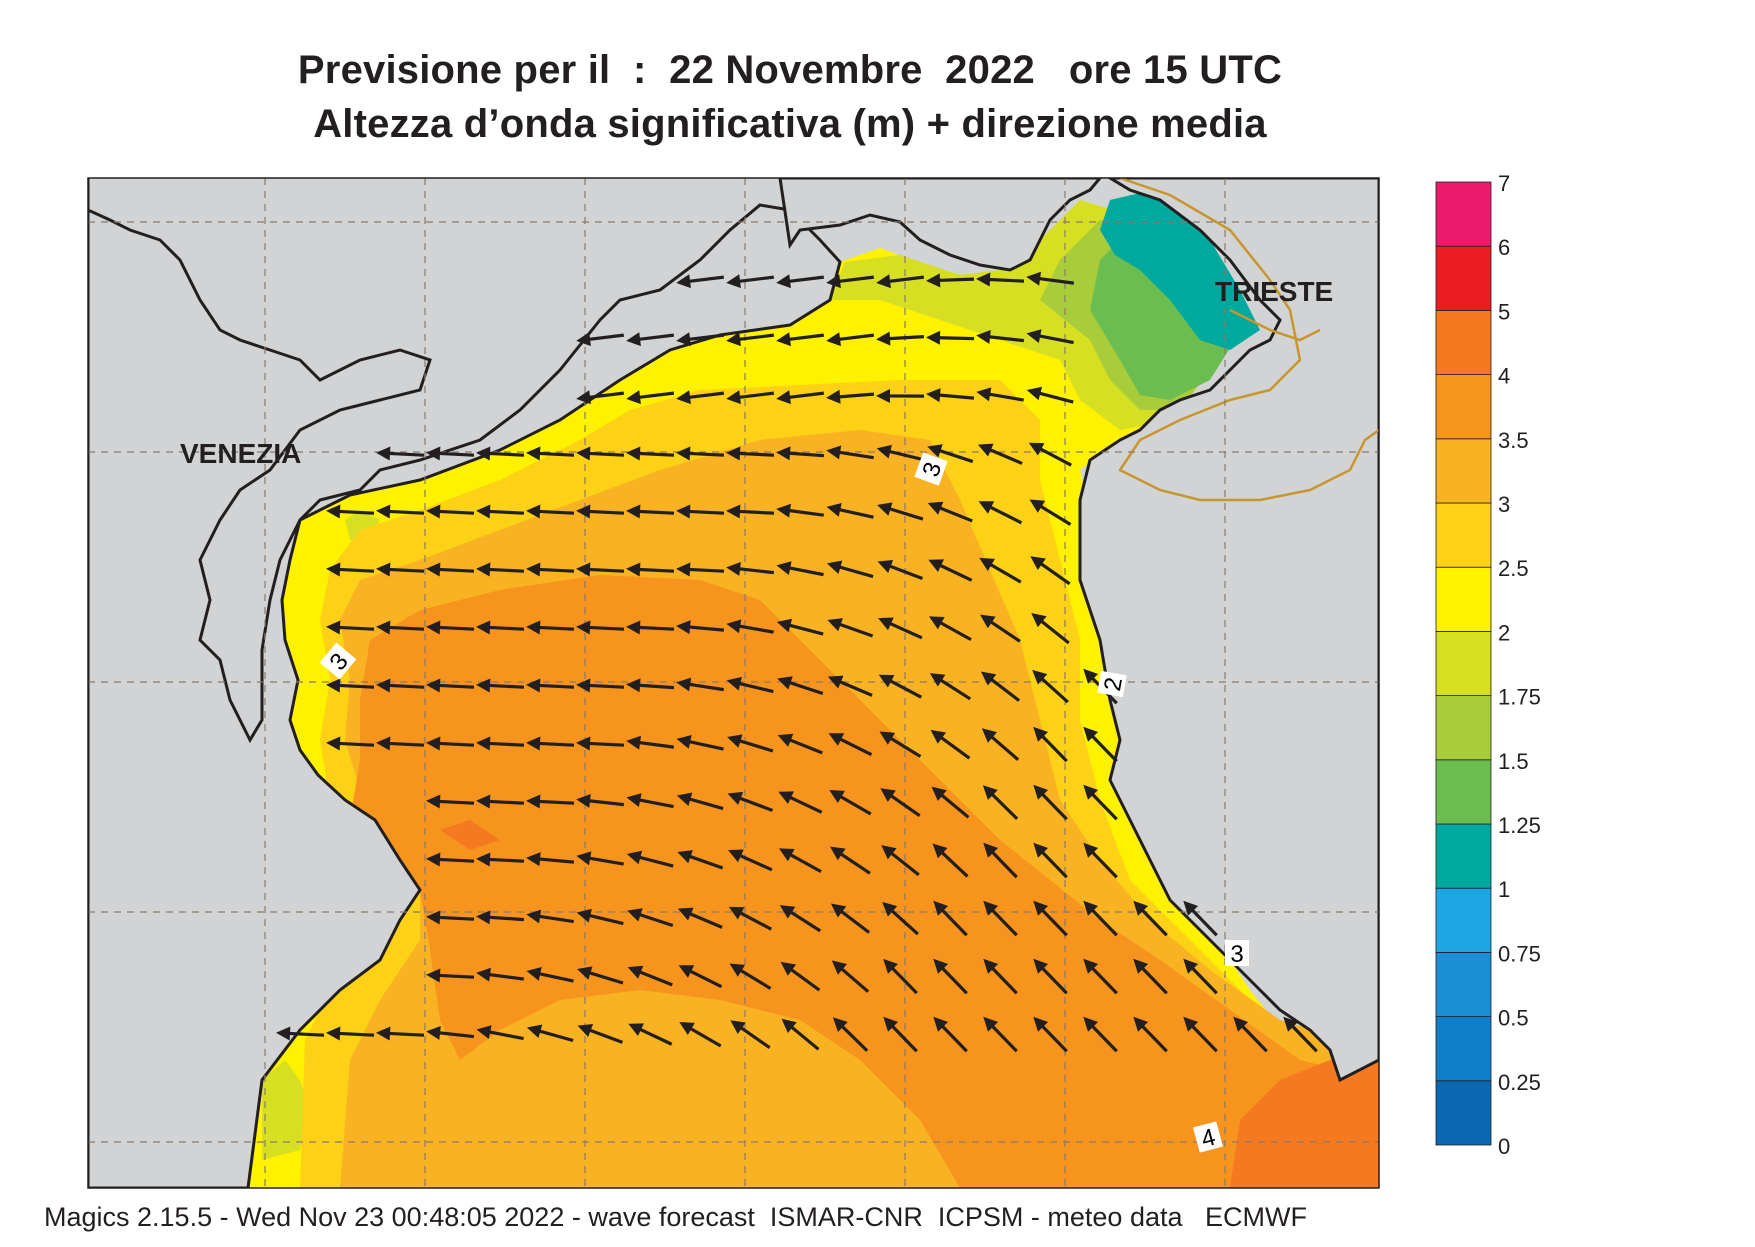 This screenshot has height=1247, width=1755. What do you see at coordinates (1519, 953) in the screenshot?
I see `colorbar-tick-label: 0.75` at bounding box center [1519, 953].